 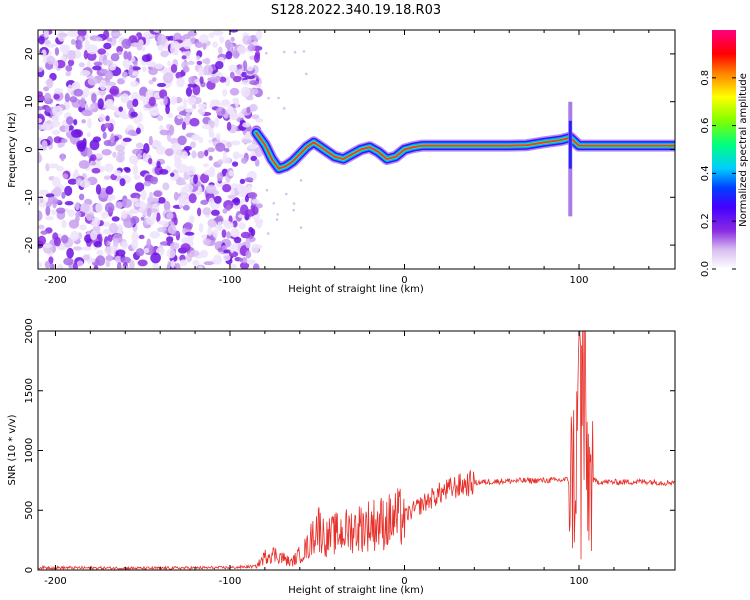 I want to click on colorbar-tick-label: 0.6, so click(x=705, y=126).